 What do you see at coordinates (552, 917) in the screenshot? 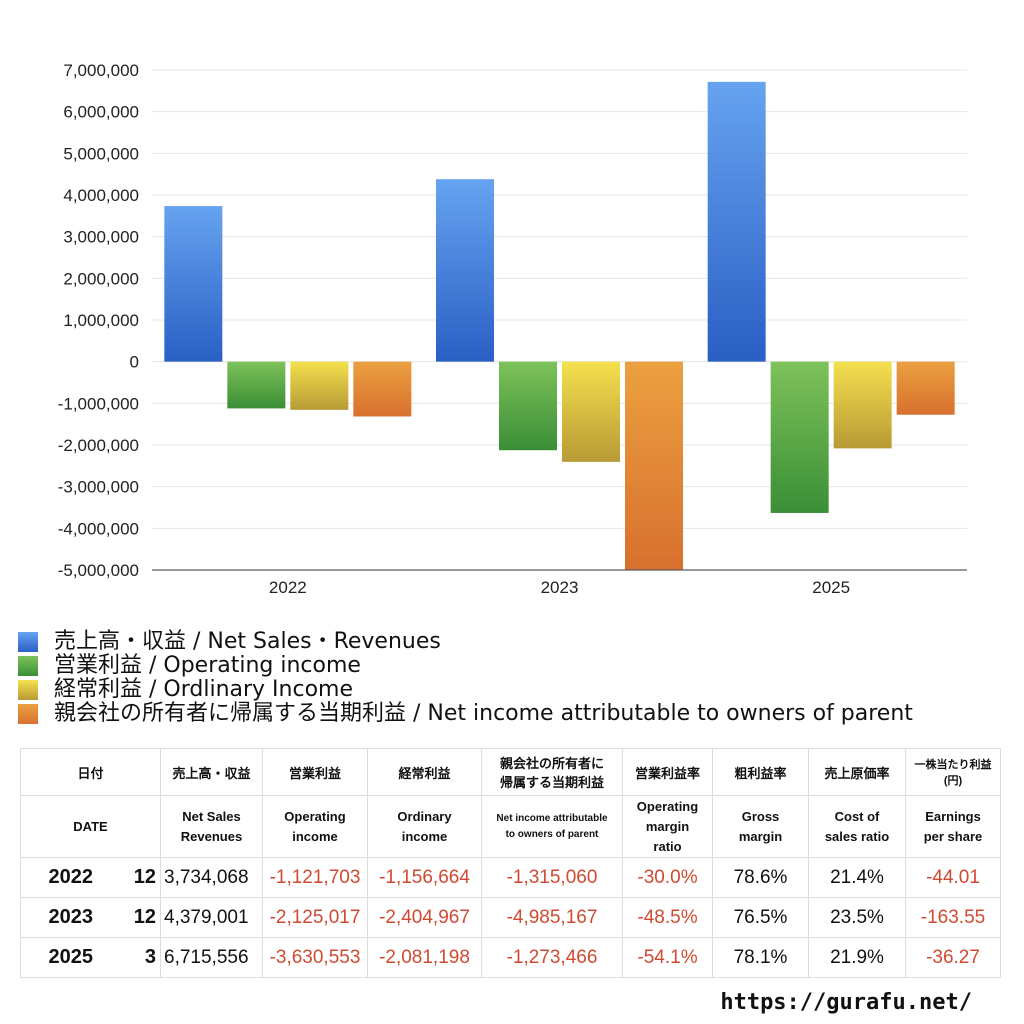
I see `table-cell: -4,985,167` at bounding box center [552, 917].